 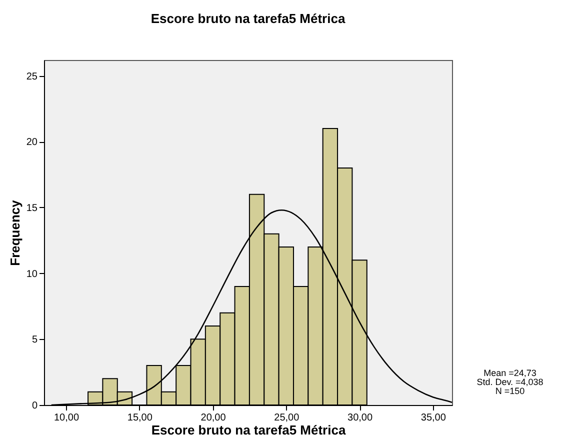 I want to click on x-tick-label: 15,00, so click(x=140, y=418).